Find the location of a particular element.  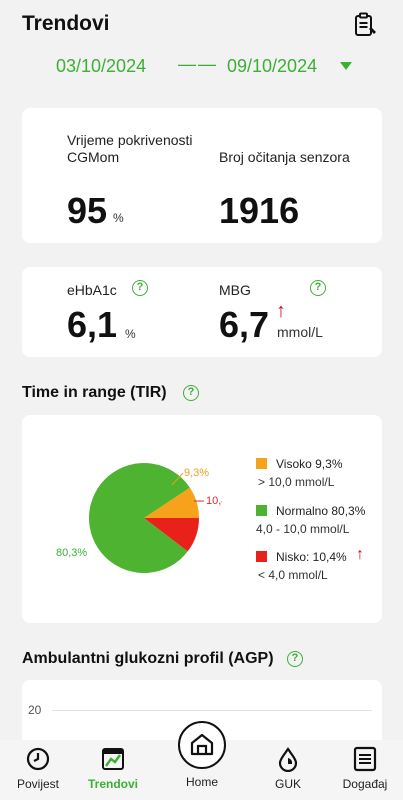

mbg-label: MBG is located at coordinates (235, 290).